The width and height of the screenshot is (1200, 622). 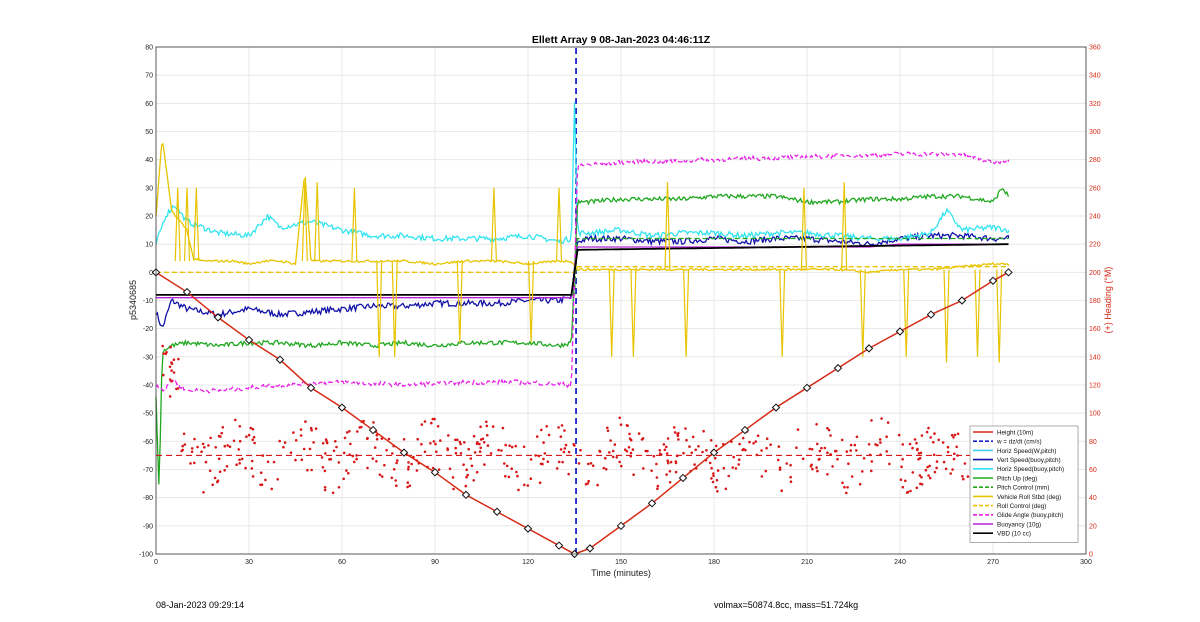 What do you see at coordinates (148, 357) in the screenshot?
I see `y-tick-label-11: -30` at bounding box center [148, 357].